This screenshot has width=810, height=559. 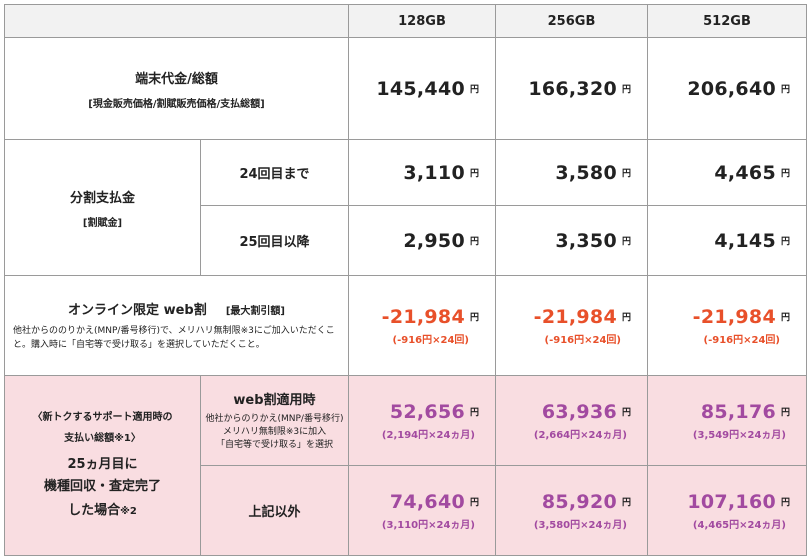 I want to click on support-other-sub: (4,465円×24ヵ月), so click(x=739, y=525).